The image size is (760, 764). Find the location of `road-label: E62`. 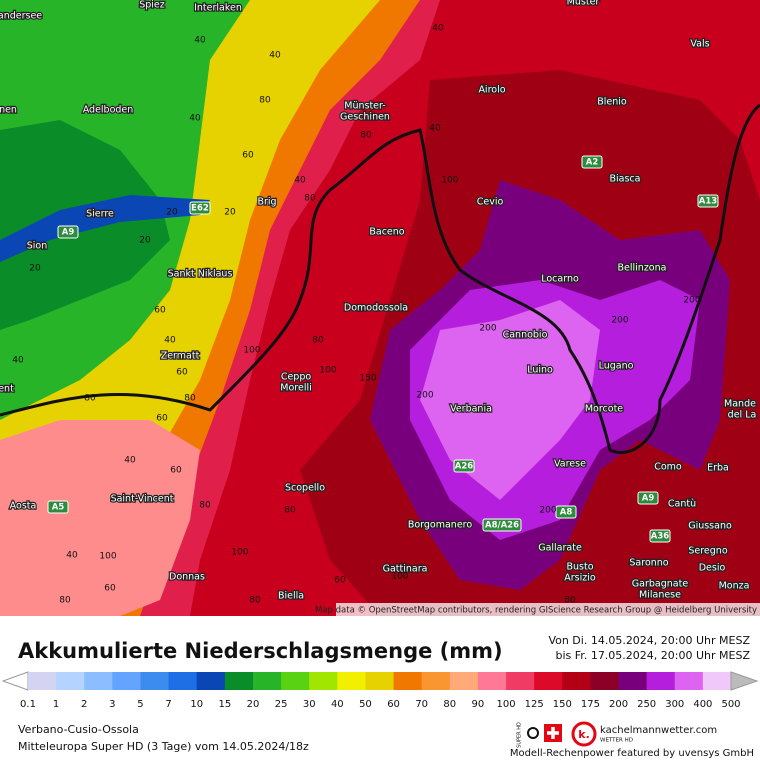

road-label: E62 is located at coordinates (200, 209).